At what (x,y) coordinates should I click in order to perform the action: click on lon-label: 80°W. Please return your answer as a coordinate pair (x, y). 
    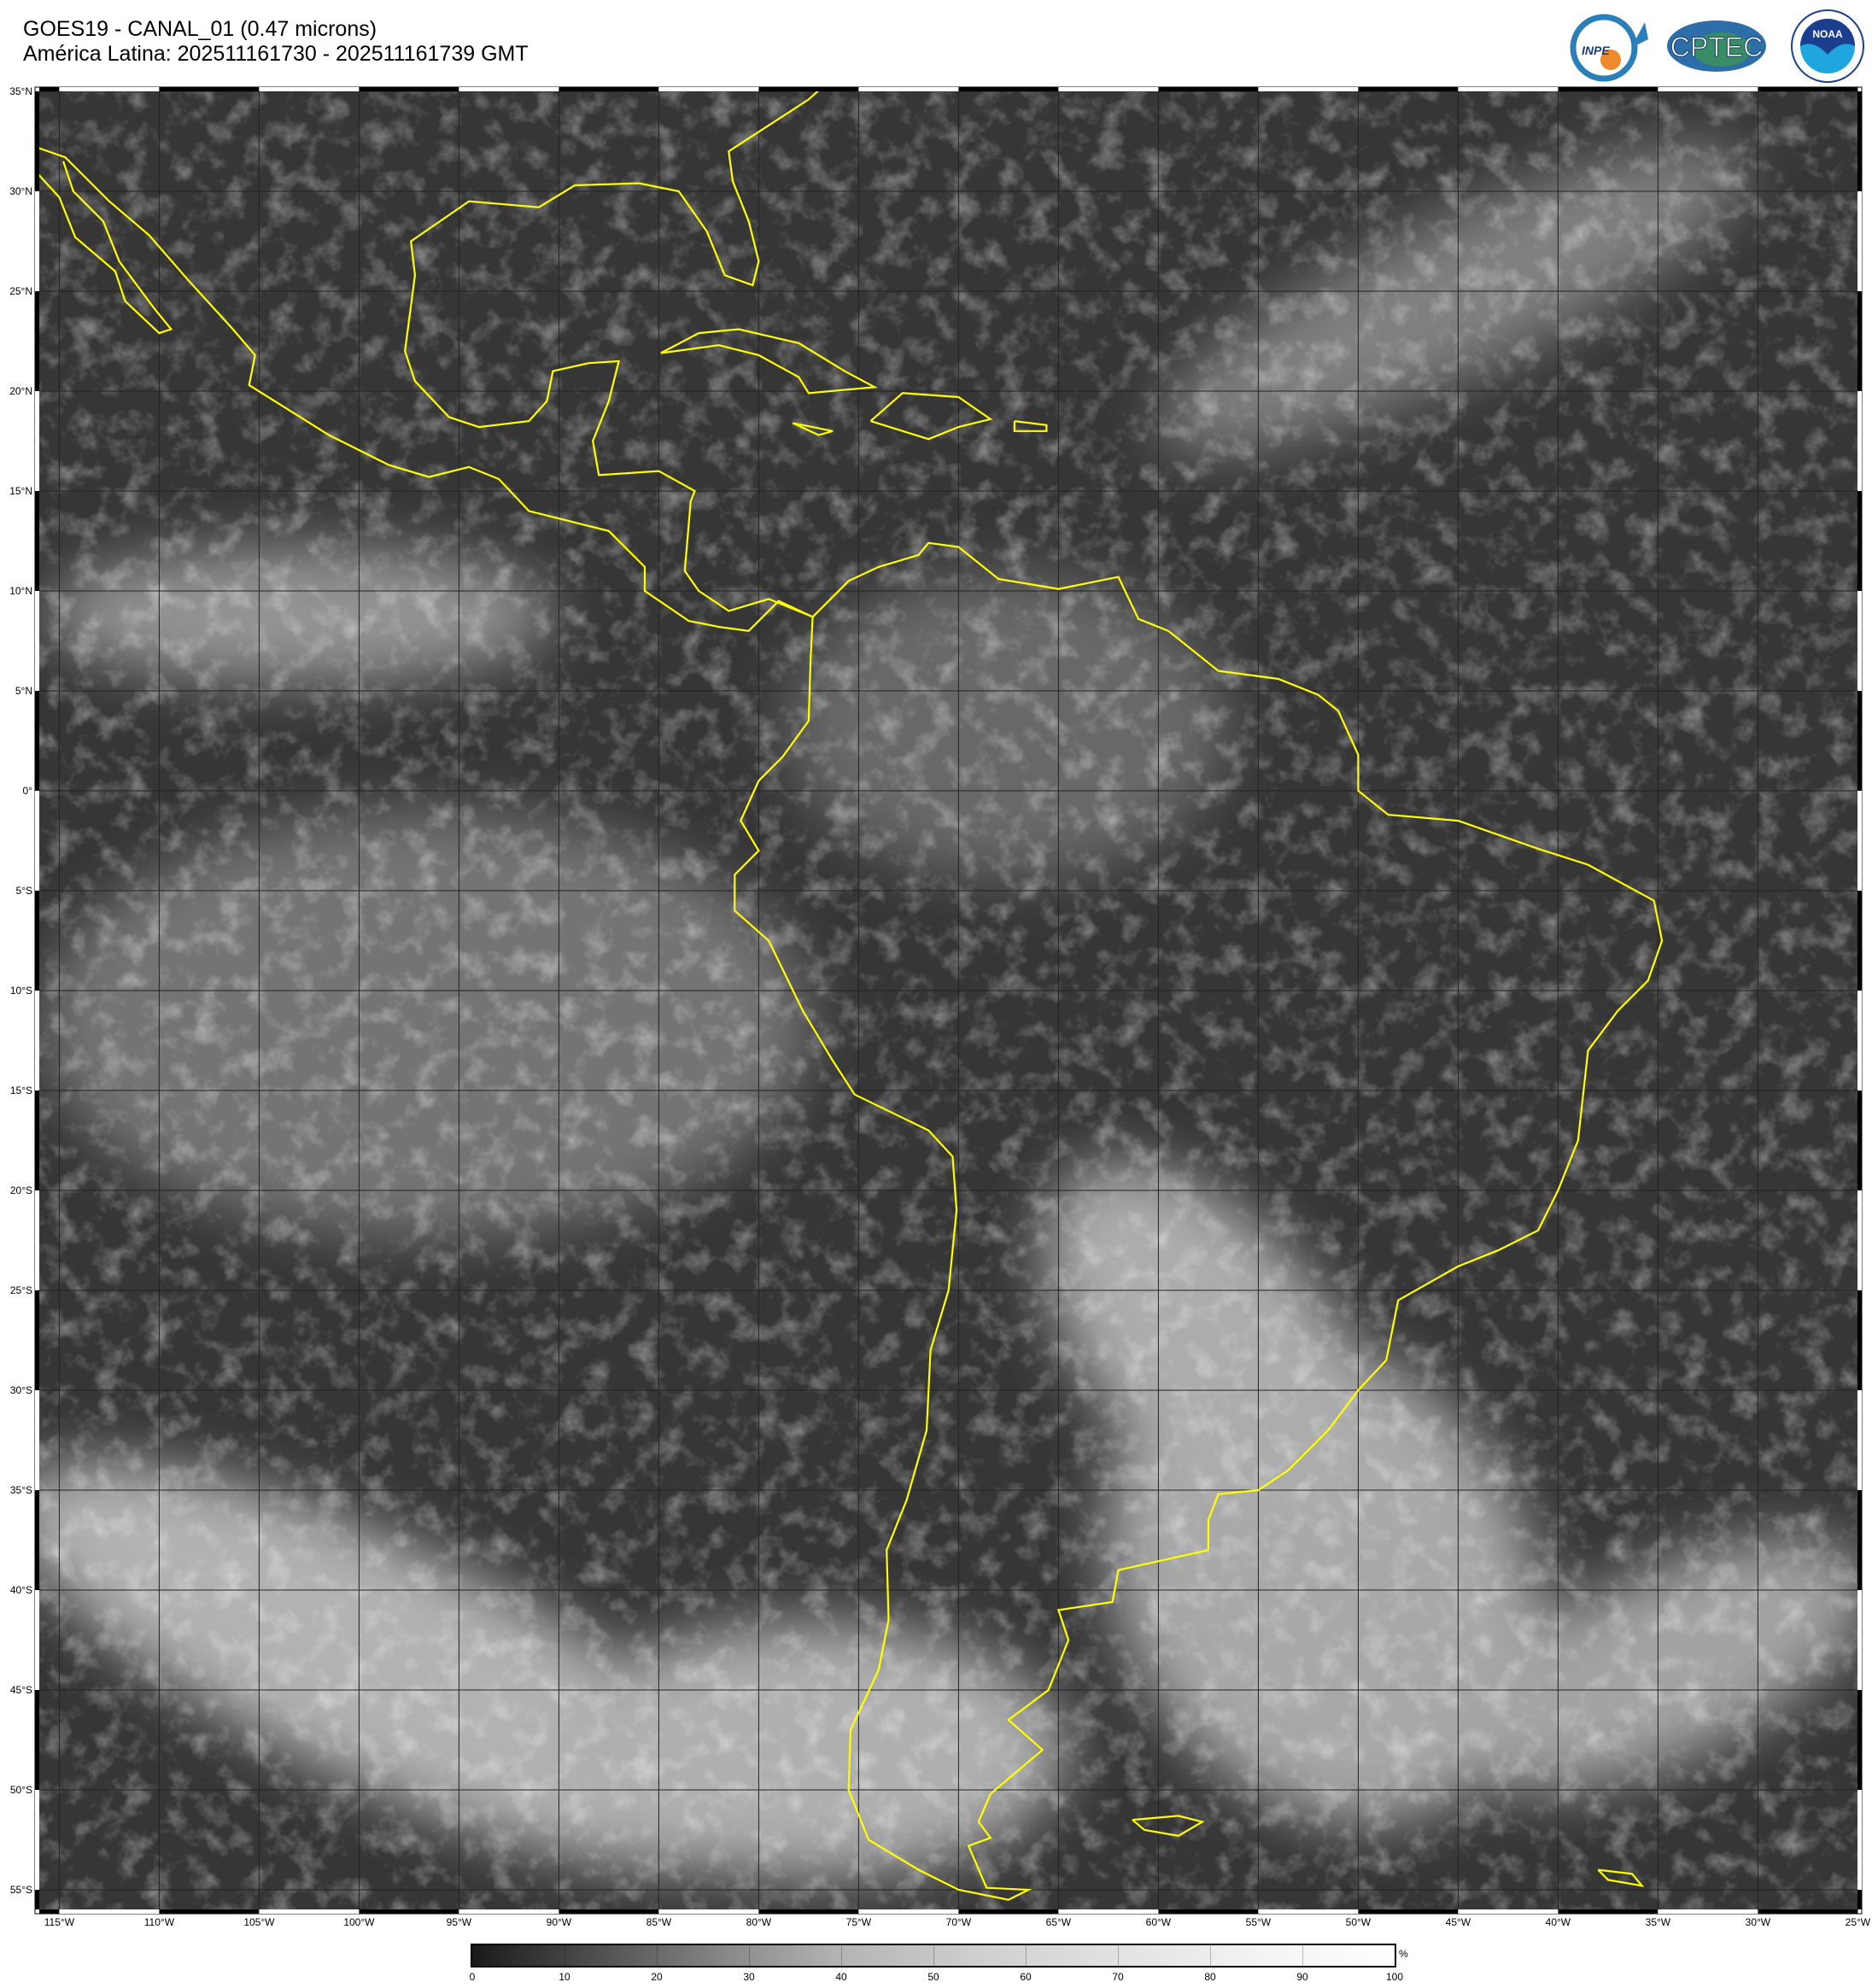
    Looking at the image, I should click on (759, 1922).